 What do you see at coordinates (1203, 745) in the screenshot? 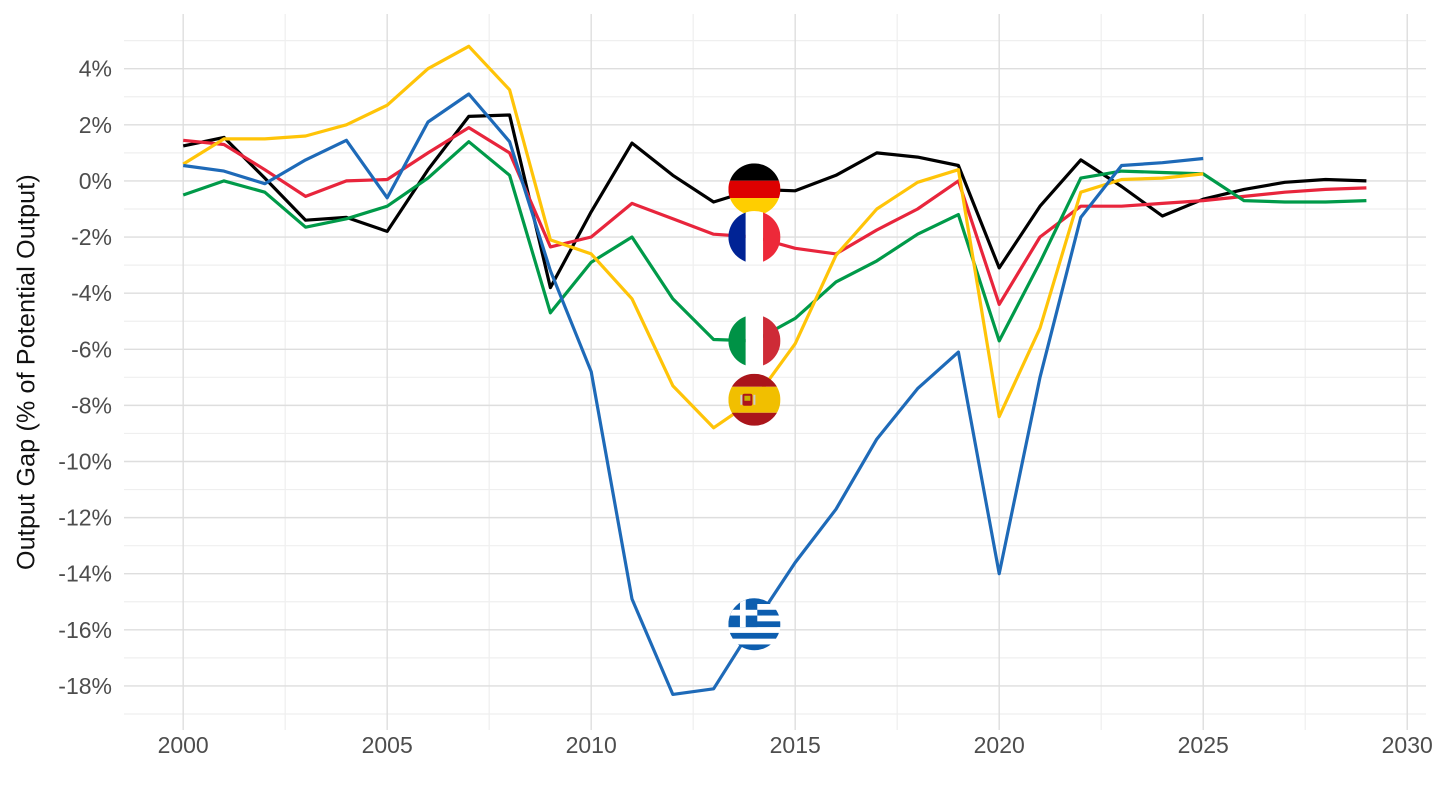
I see `x-tick-label: 2025` at bounding box center [1203, 745].